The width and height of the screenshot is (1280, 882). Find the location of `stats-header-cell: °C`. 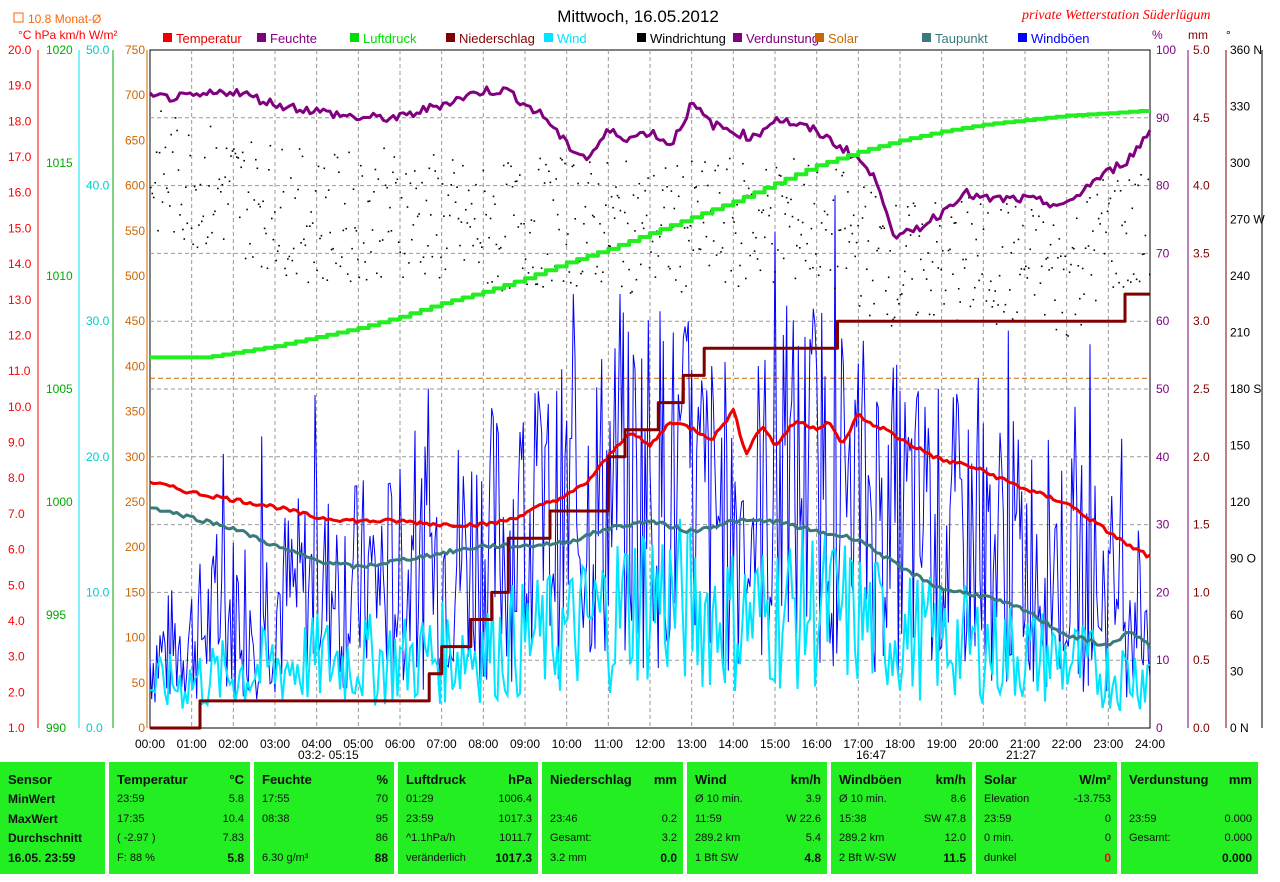

stats-header-cell: °C is located at coordinates (236, 780).